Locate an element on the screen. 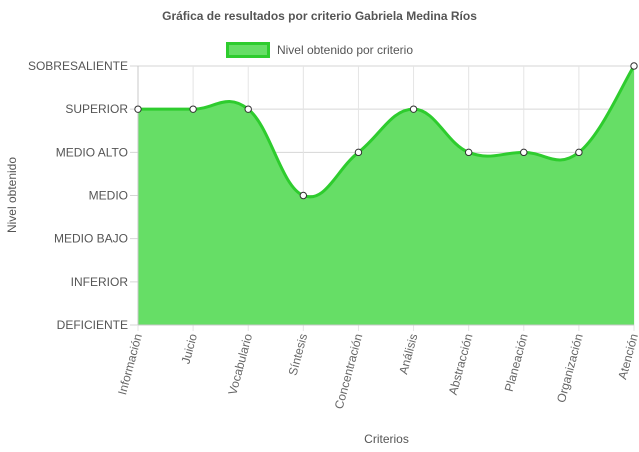 Image resolution: width=639 pixels, height=452 pixels. x-tick-label: Síntesis is located at coordinates (298, 354).